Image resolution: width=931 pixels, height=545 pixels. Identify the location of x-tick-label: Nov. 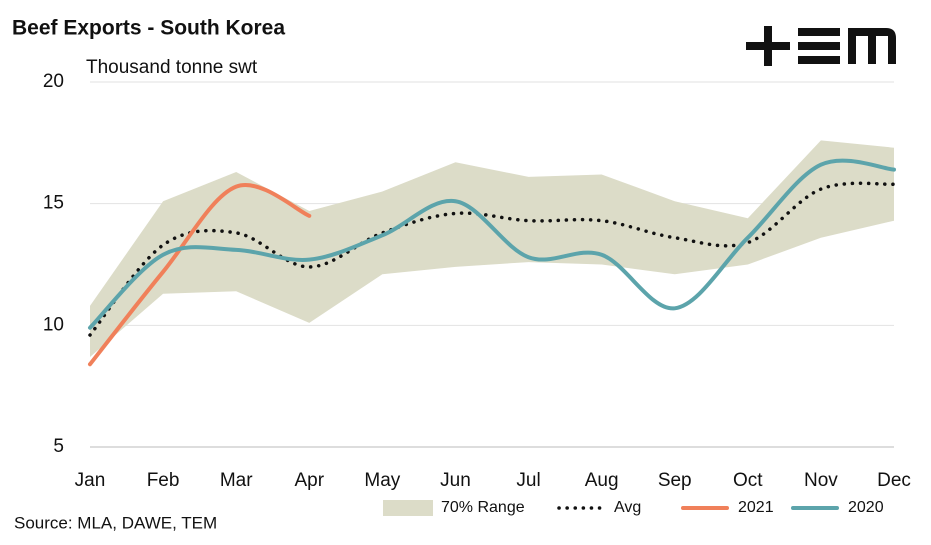
(821, 480).